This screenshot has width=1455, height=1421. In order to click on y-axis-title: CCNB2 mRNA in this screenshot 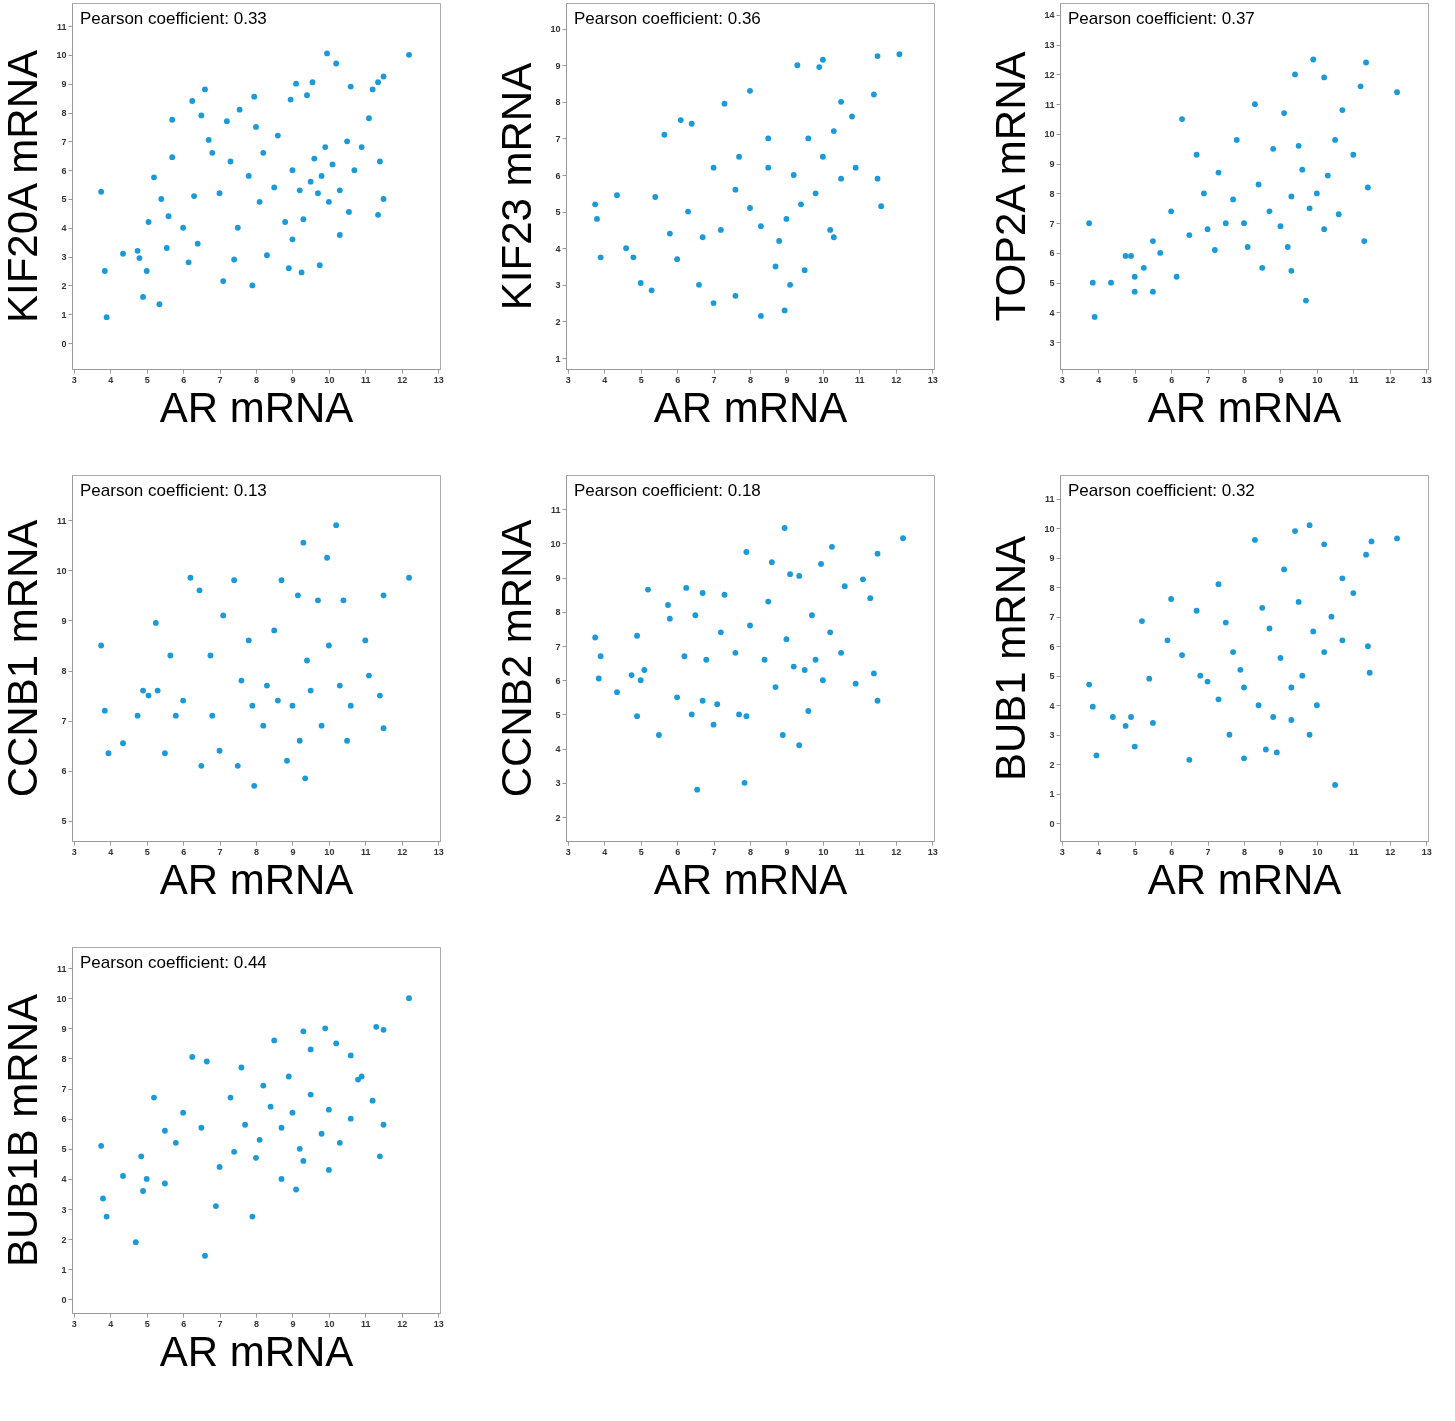, I will do `click(517, 658)`.